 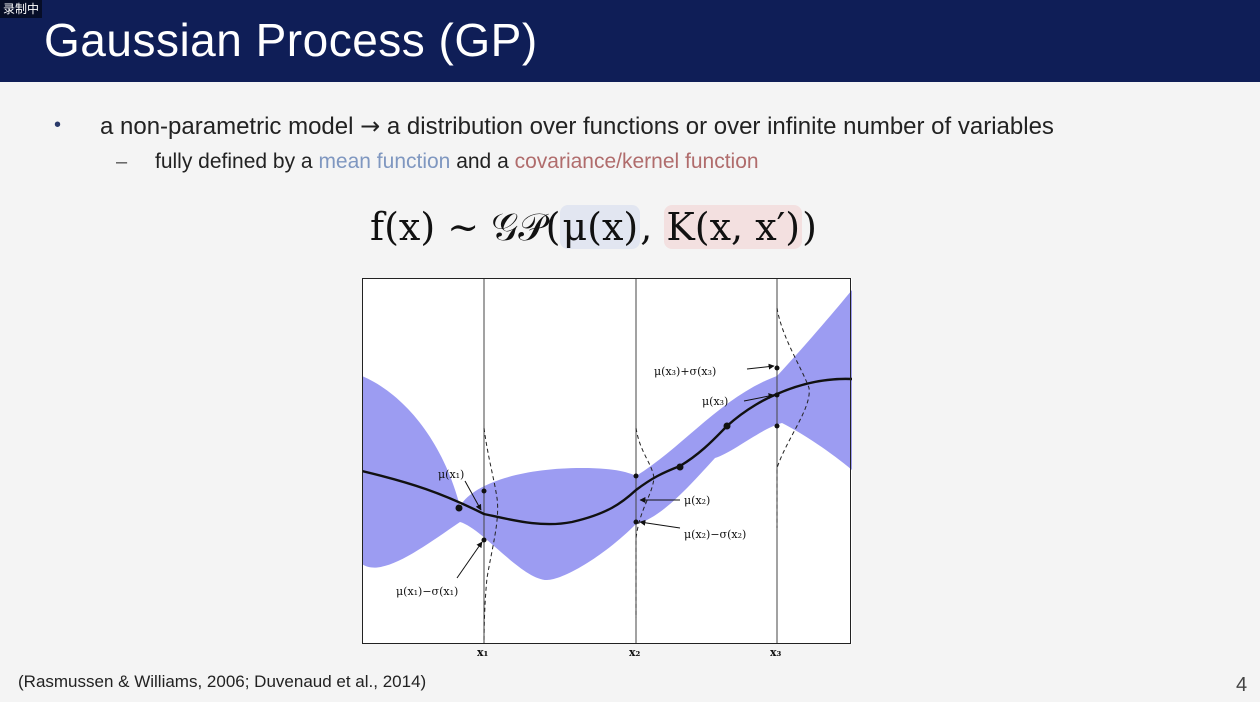 I want to click on arrow-mu-minus-sigma-x1, so click(x=469, y=560).